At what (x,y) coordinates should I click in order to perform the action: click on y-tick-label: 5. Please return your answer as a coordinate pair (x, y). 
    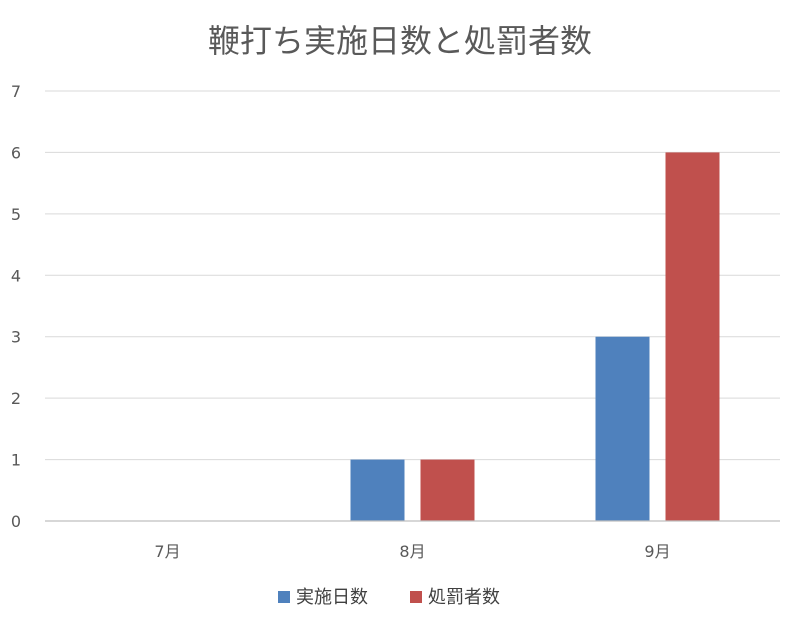
    Looking at the image, I should click on (16, 214).